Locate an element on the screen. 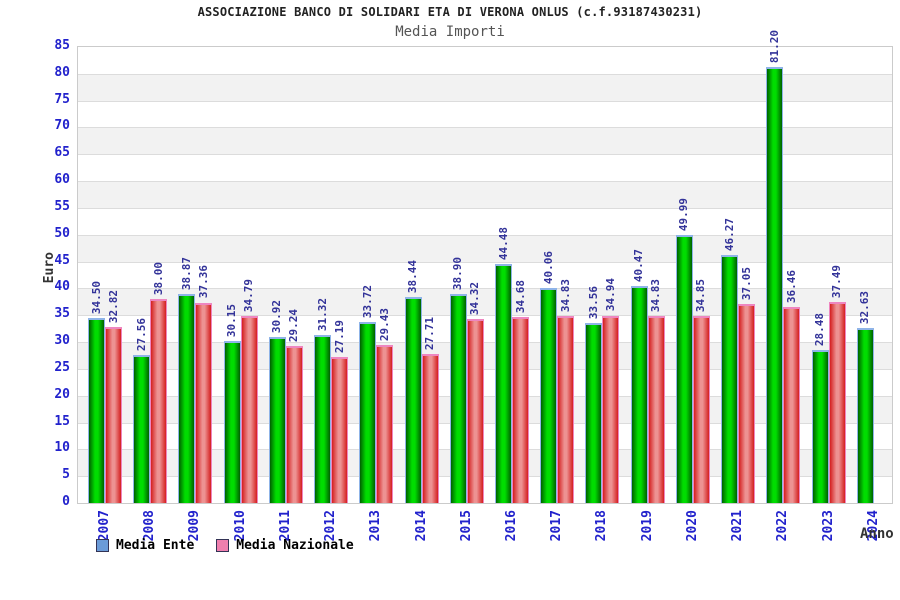  x-tick-label-2009: 2009 is located at coordinates (195, 525).